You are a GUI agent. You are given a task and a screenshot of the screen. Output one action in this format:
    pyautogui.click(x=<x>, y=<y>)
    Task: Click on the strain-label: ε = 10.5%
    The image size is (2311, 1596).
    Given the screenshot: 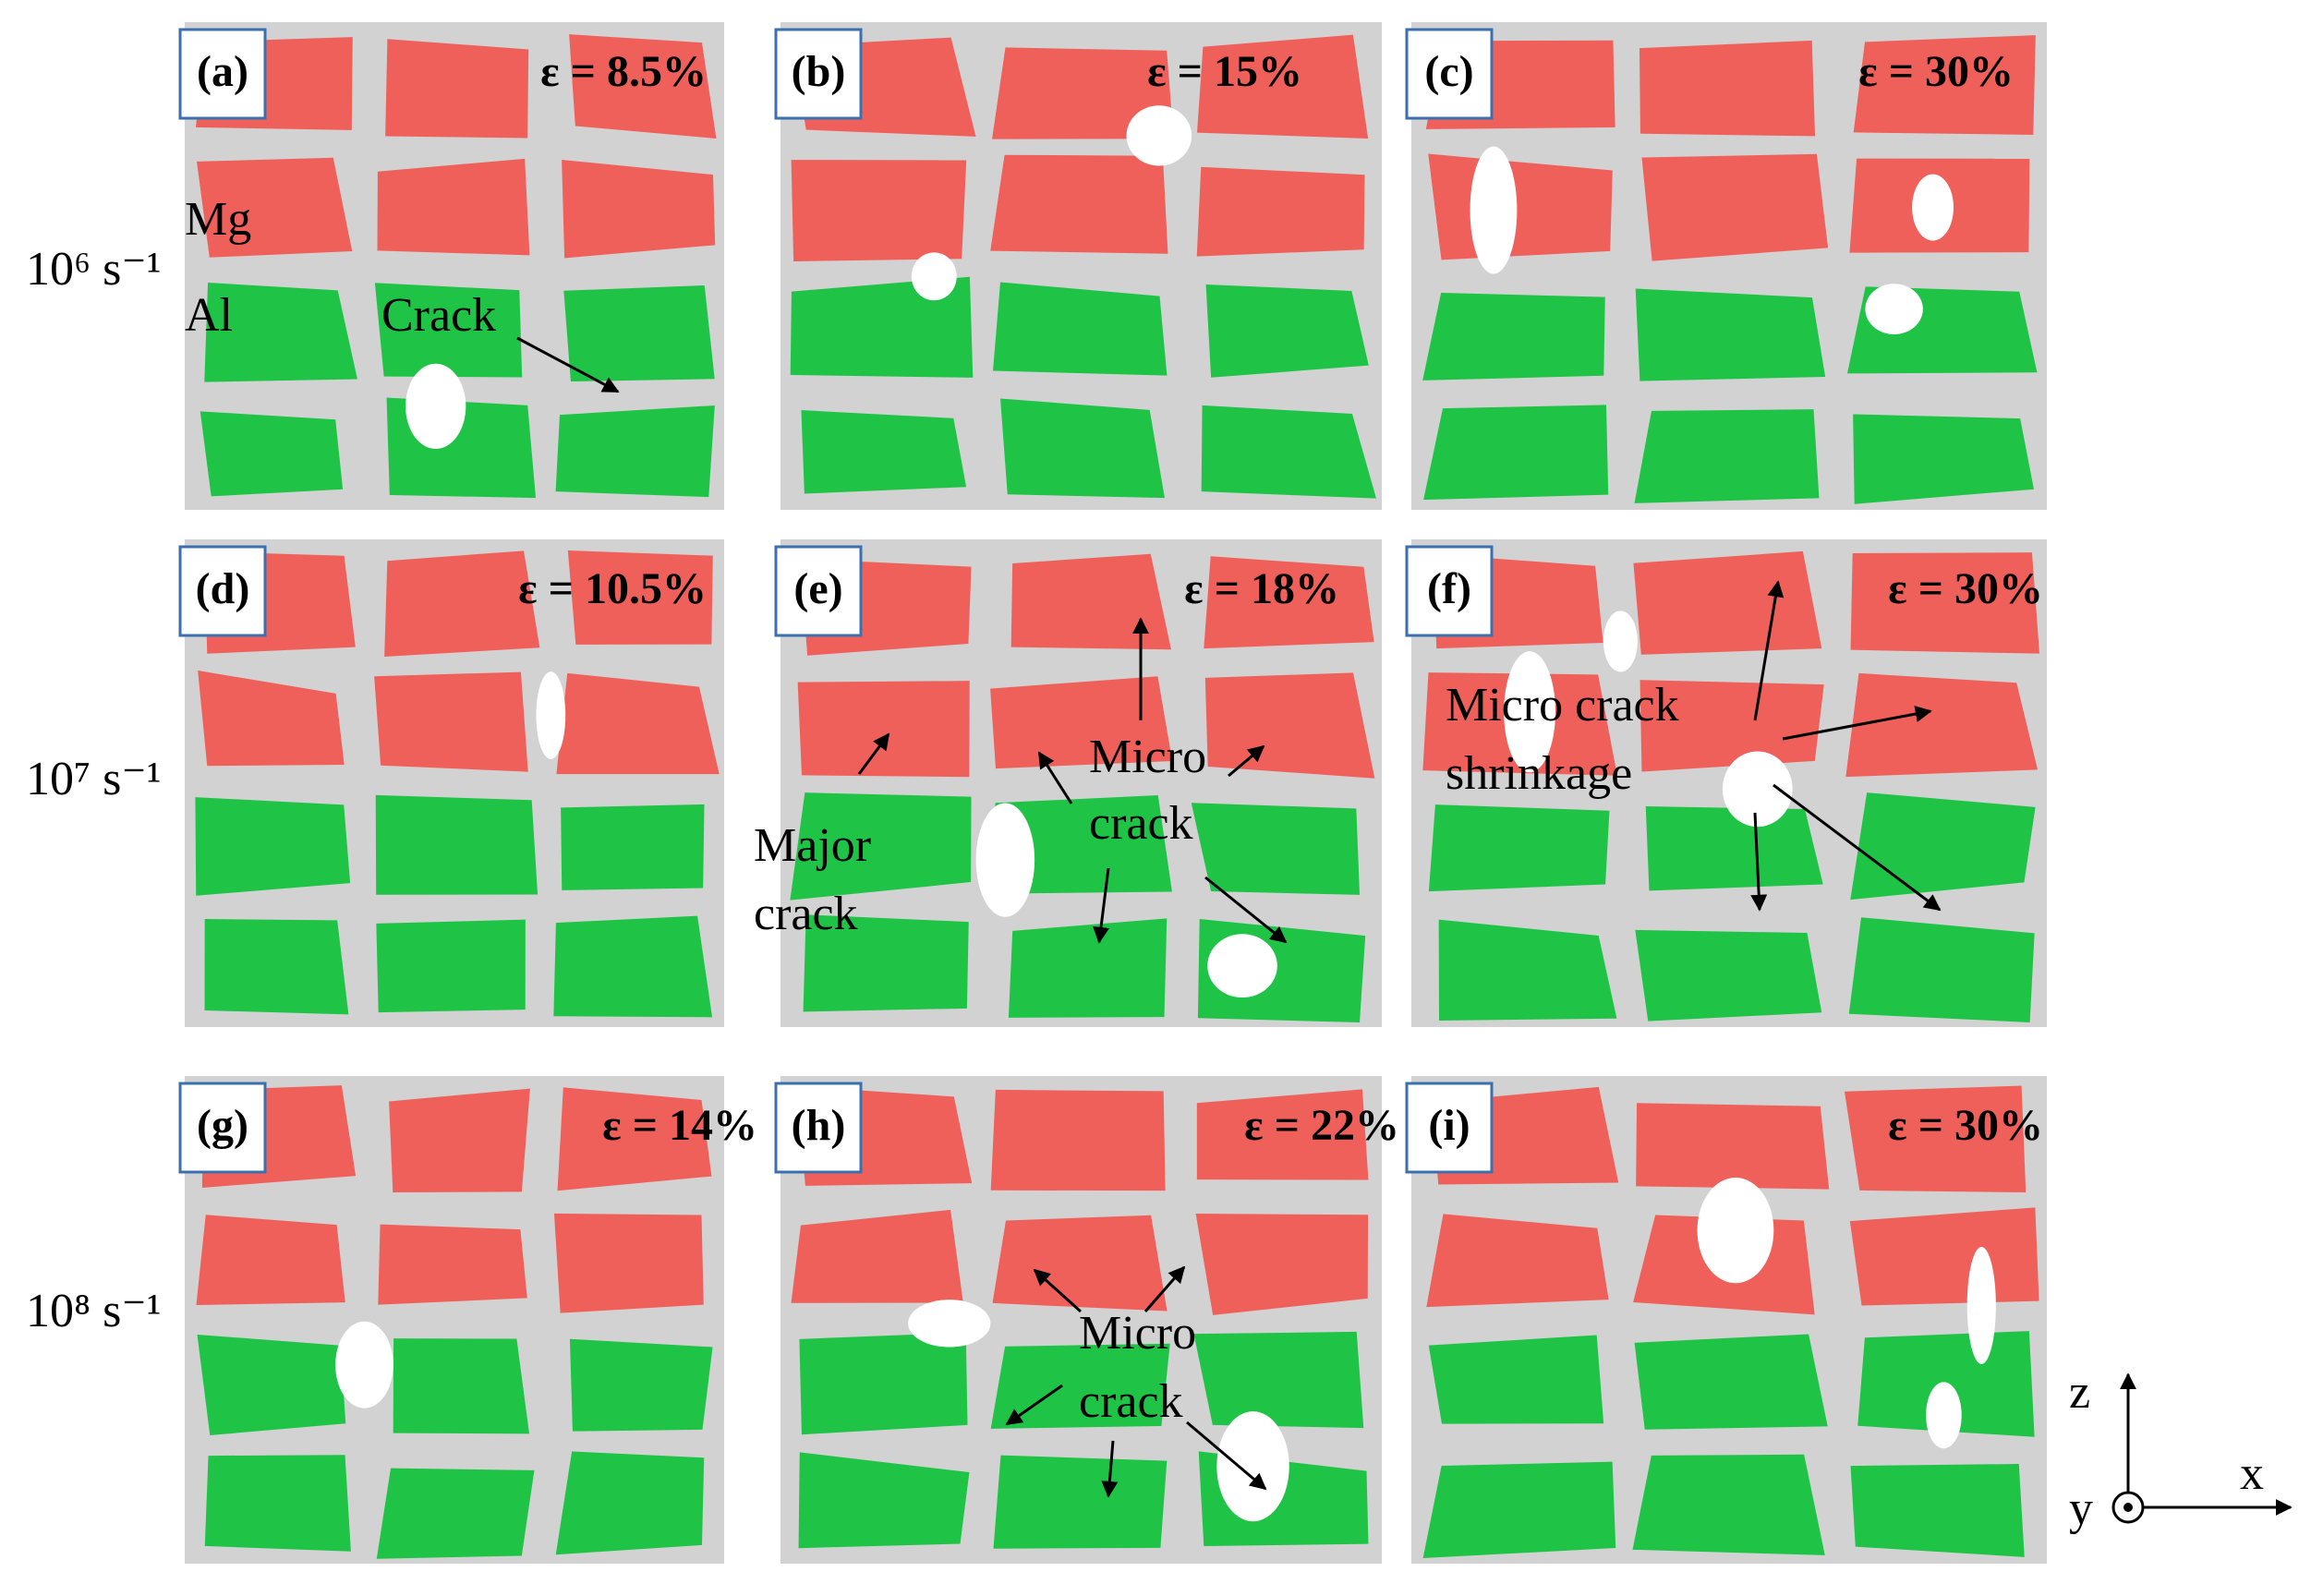 What is the action you would take?
    pyautogui.click(x=612, y=588)
    